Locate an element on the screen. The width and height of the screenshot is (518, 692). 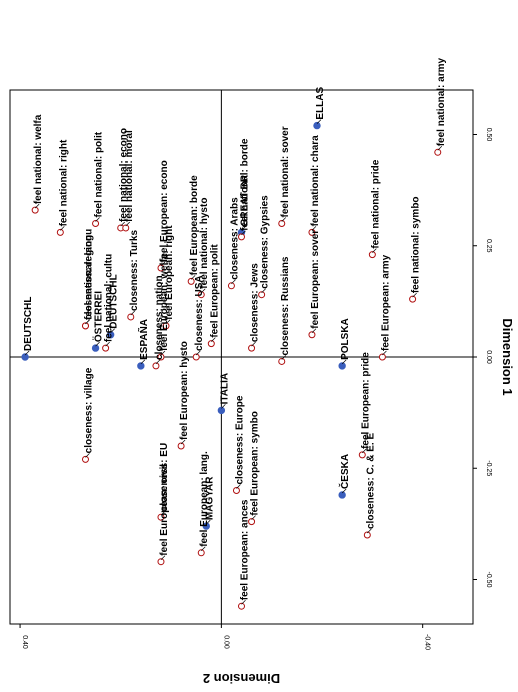
point-label: feel European: welfa is located at coordinates (164, 302).